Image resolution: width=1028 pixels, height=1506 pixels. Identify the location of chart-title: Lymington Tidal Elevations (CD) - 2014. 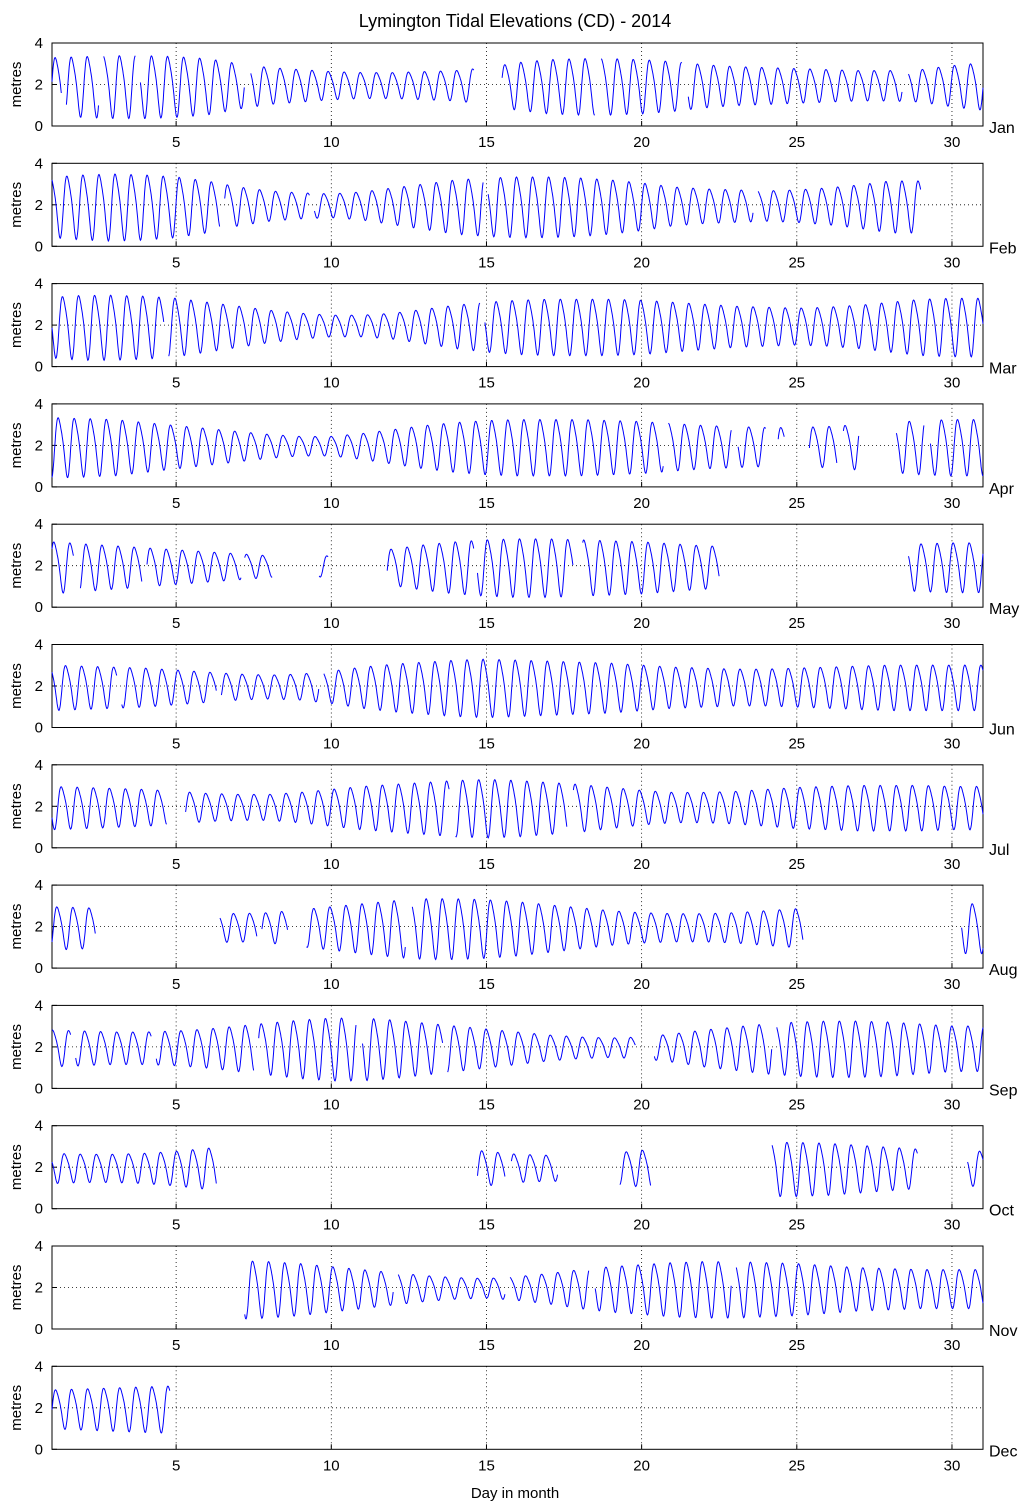
(515, 21).